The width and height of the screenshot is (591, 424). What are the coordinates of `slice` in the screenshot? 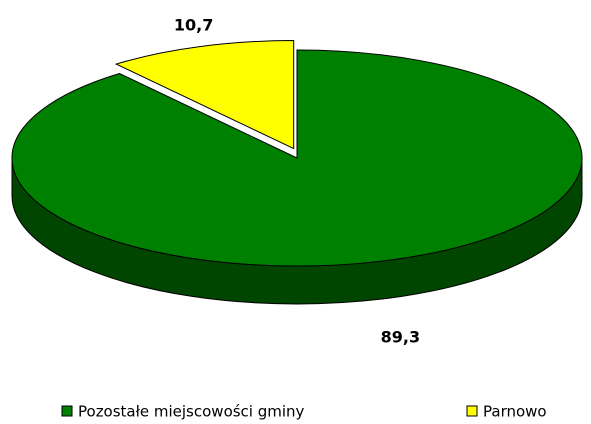 It's located at (204, 95).